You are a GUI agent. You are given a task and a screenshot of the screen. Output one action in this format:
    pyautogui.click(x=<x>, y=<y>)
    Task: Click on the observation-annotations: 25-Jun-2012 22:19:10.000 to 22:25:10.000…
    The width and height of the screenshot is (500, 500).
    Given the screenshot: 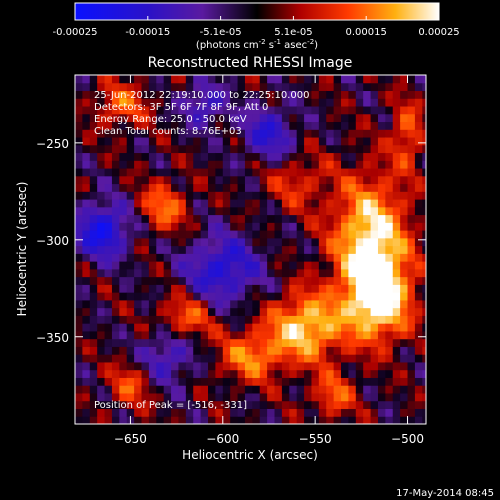 What is the action you would take?
    pyautogui.click(x=202, y=113)
    